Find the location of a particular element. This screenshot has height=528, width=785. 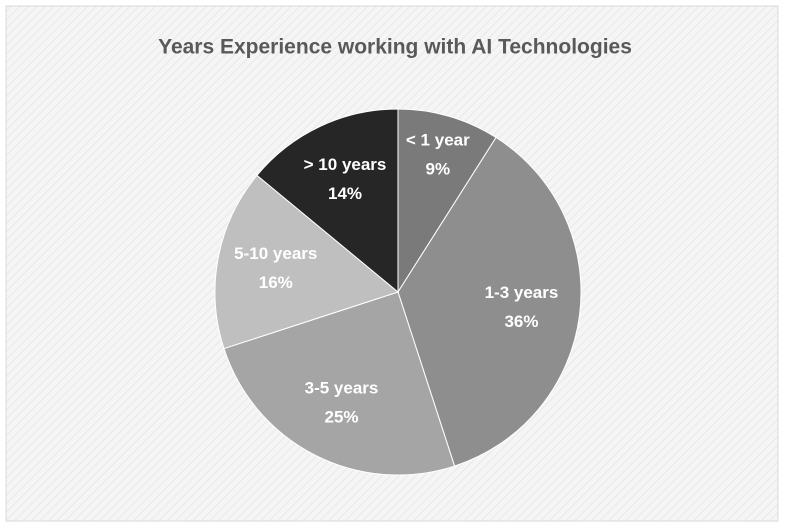

slice-value-label: 9% is located at coordinates (438, 168).